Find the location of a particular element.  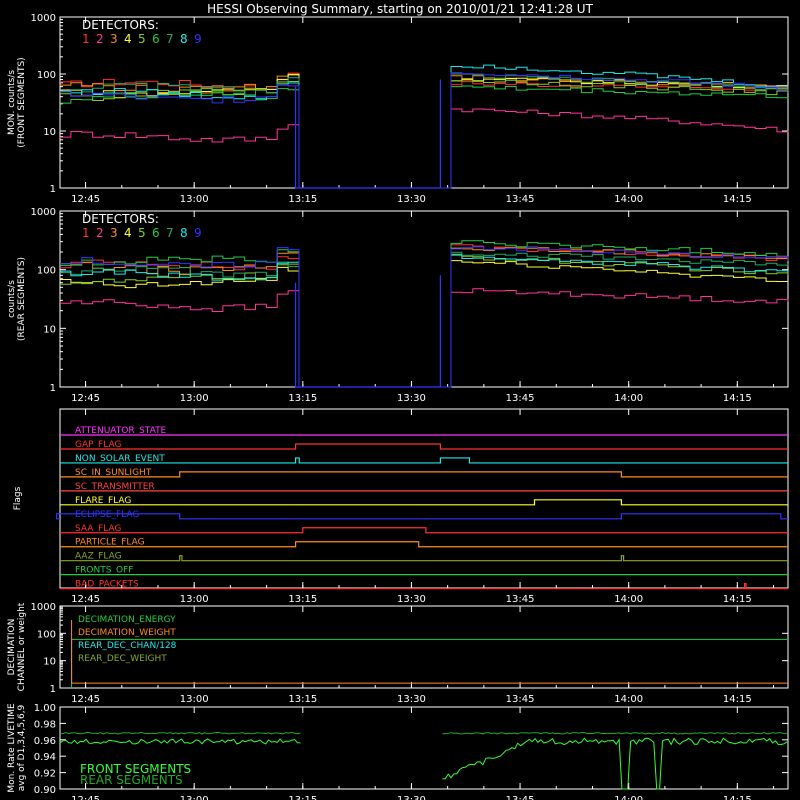

decimation-ylabel: DECIMATION CHANNEL or weight is located at coordinates (17, 646).